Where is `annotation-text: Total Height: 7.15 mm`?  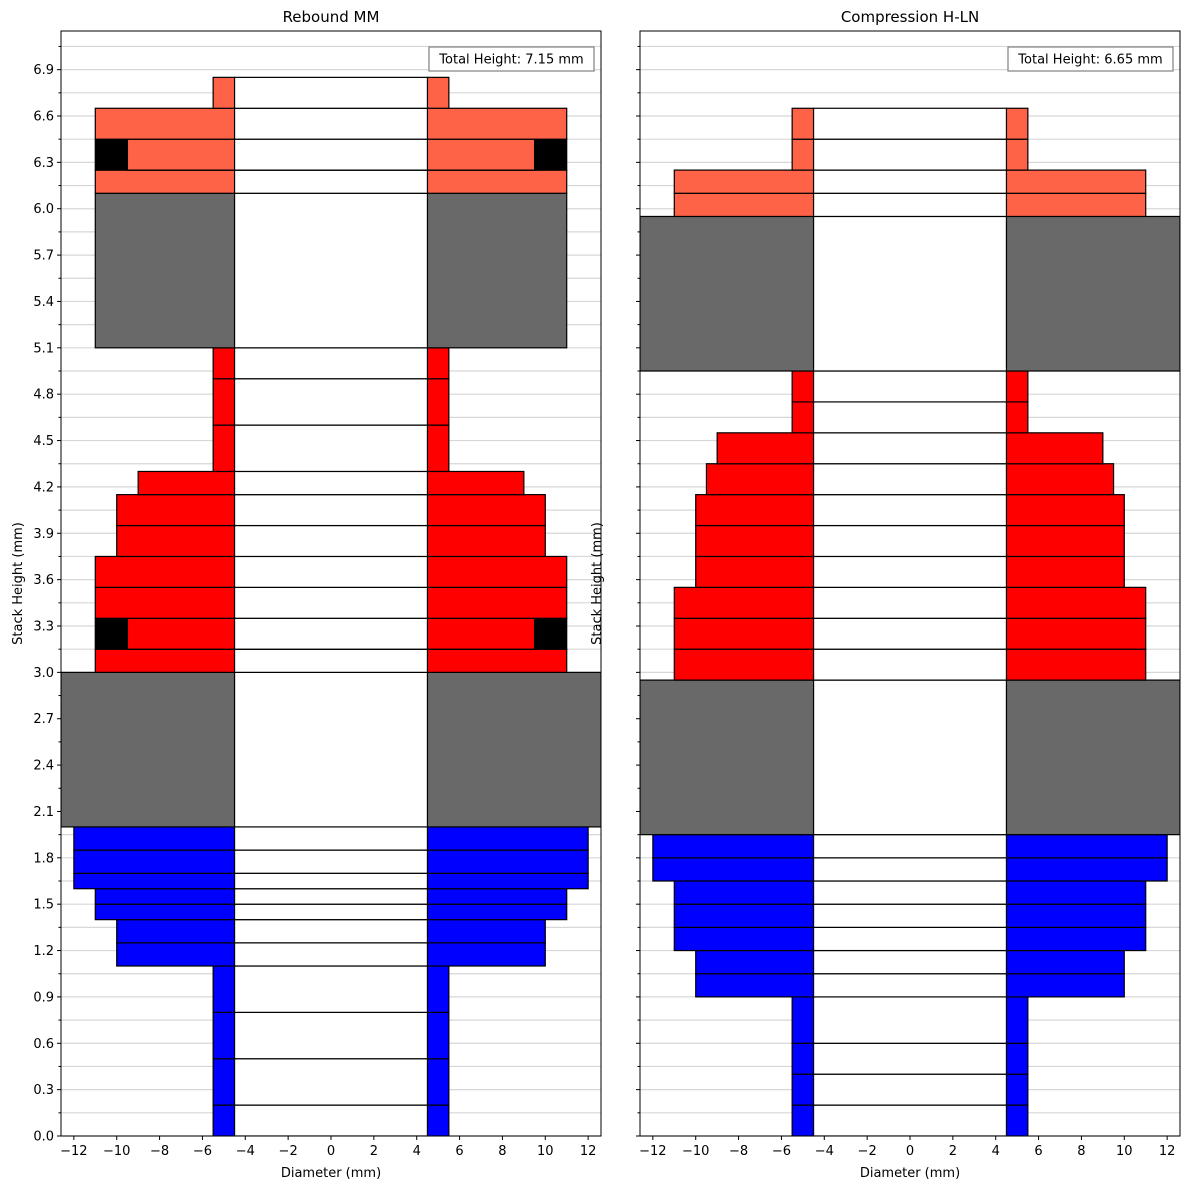
annotation-text: Total Height: 7.15 mm is located at coordinates (510, 60).